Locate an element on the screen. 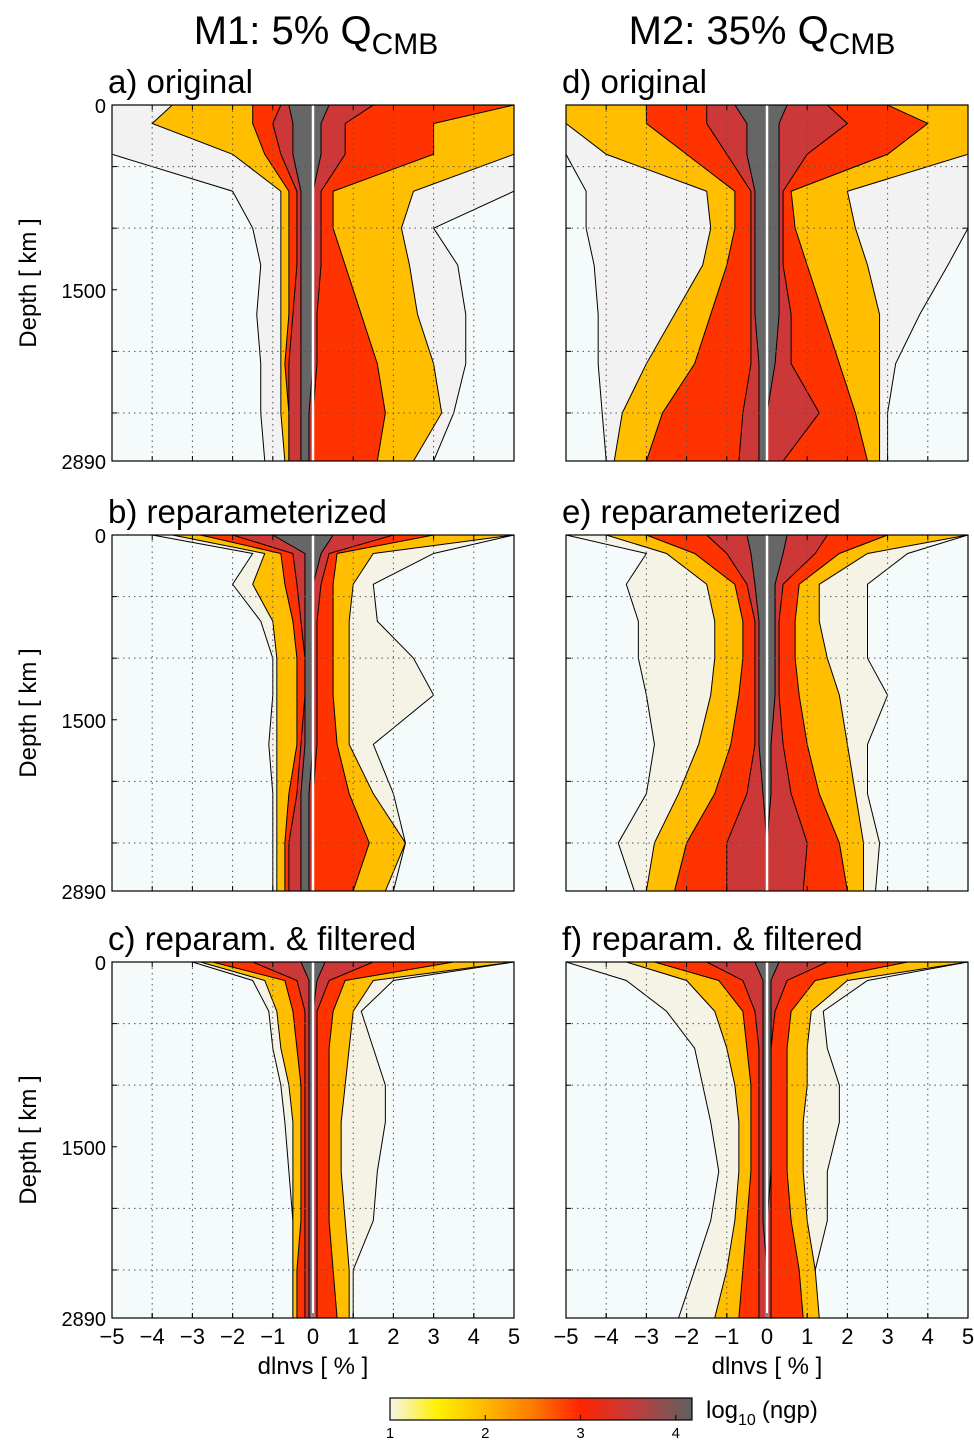 This screenshot has height=1443, width=974. panel-title: d) original is located at coordinates (634, 81).